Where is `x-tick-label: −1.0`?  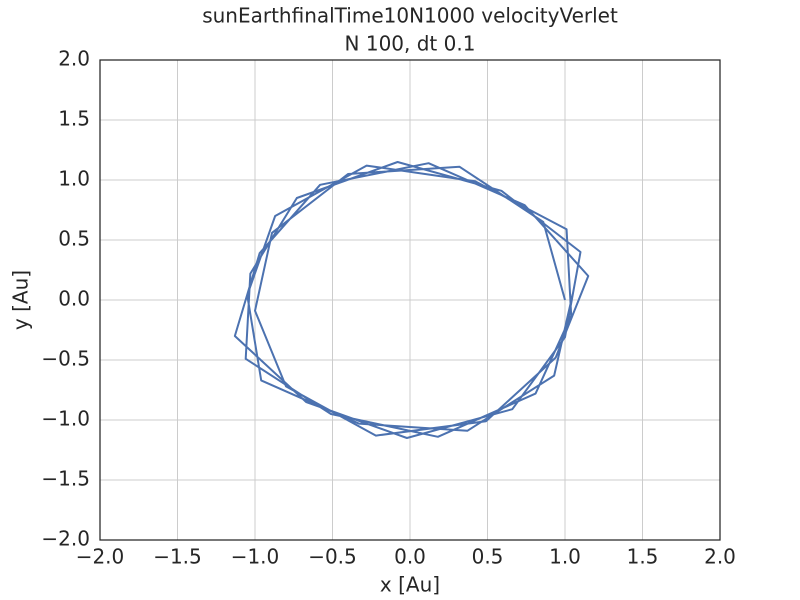
x-tick-label: −1.0 is located at coordinates (255, 557).